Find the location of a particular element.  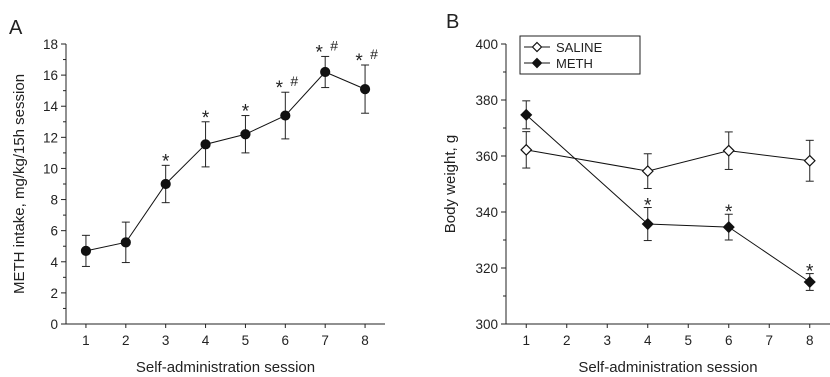

panel-b-x-axis-title: Self-administration session is located at coordinates (667, 367).